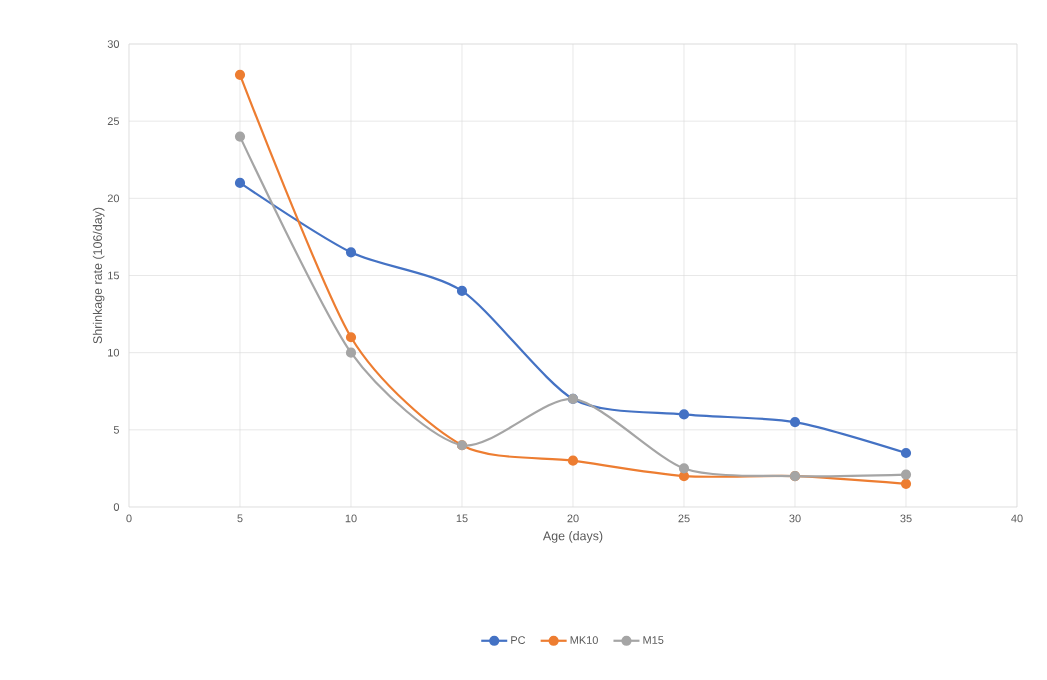  What do you see at coordinates (584, 640) in the screenshot?
I see `legend-label: MK10` at bounding box center [584, 640].